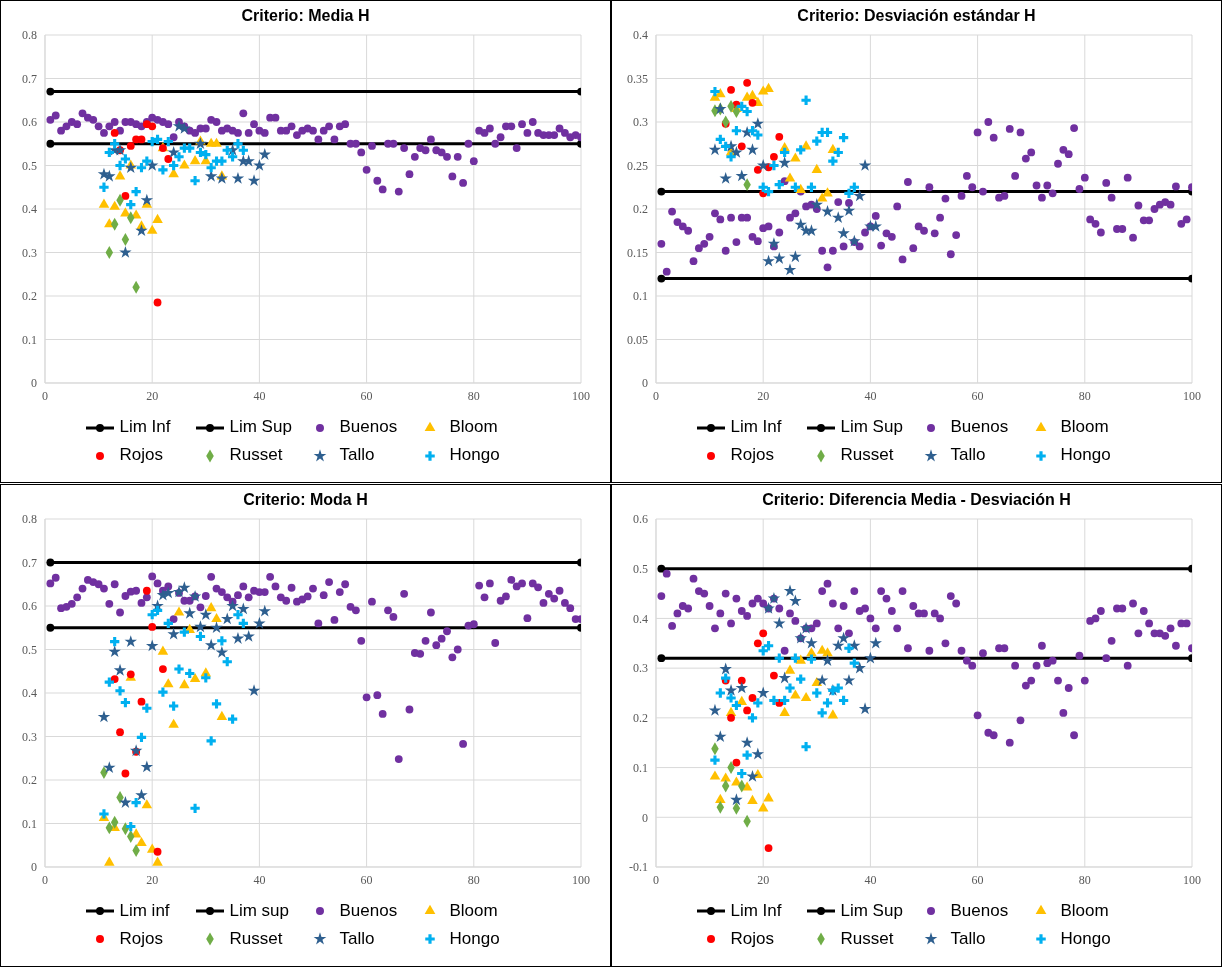 The image size is (1222, 967). Describe the element at coordinates (637, 78) in the screenshot. I see `y-tick-label: 0.35` at that location.